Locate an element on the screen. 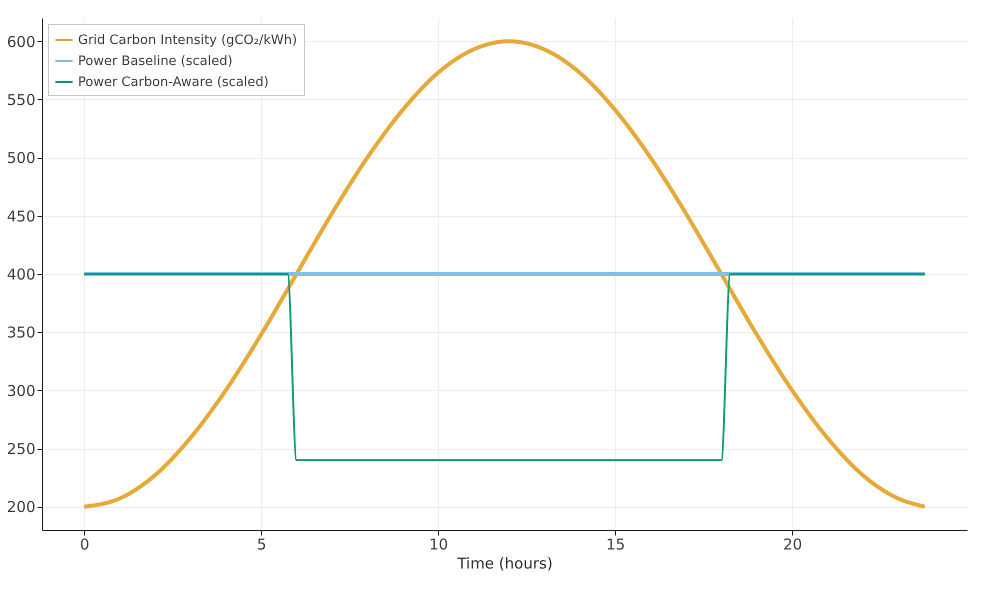 The width and height of the screenshot is (1000, 590). x-tick-label: 20 is located at coordinates (792, 545).